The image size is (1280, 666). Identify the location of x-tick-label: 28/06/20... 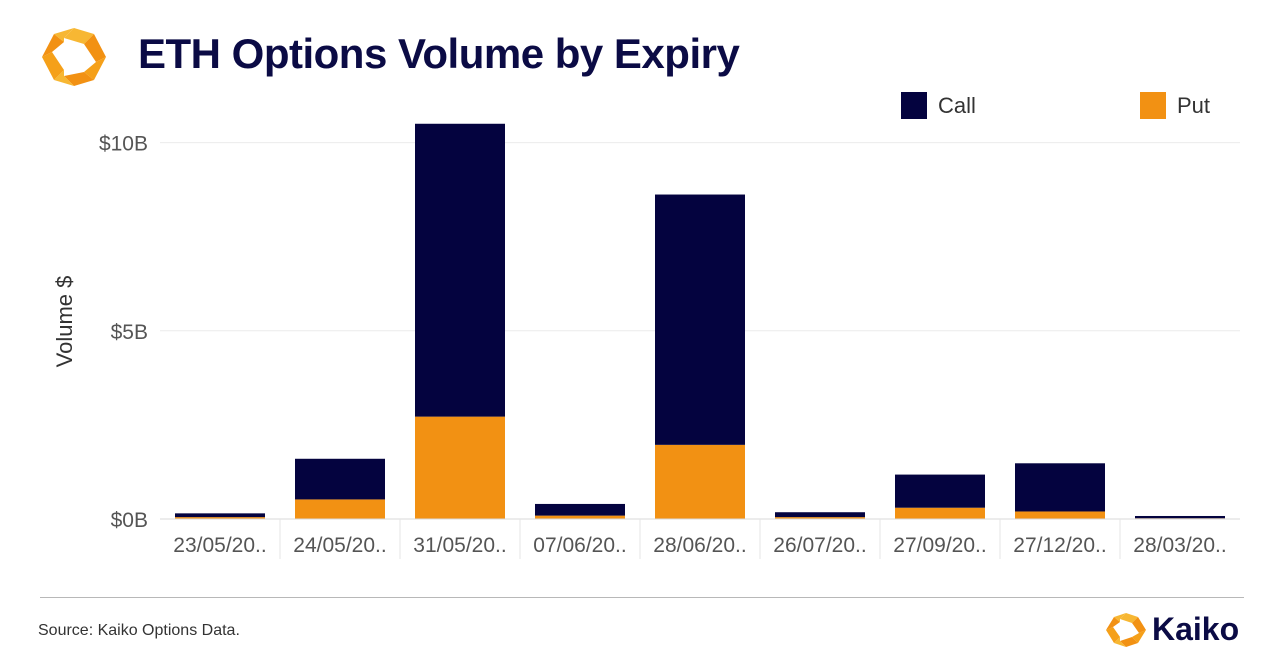
(699, 545).